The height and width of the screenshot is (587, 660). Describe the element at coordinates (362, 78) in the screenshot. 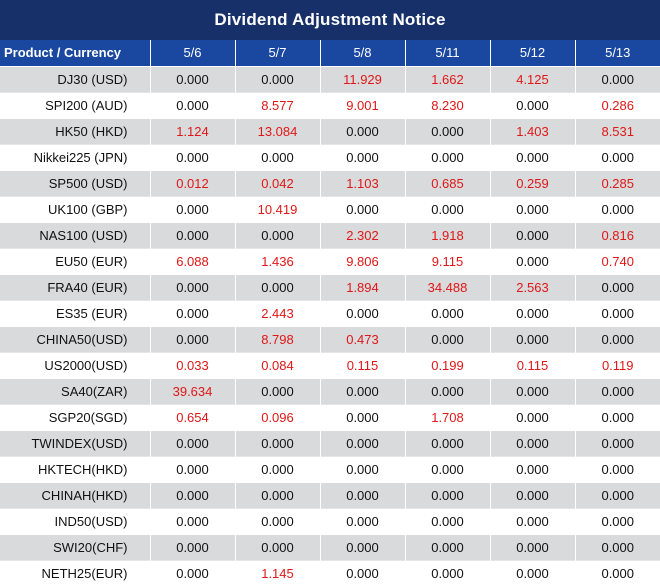

I see `value-cell: 11.929` at that location.